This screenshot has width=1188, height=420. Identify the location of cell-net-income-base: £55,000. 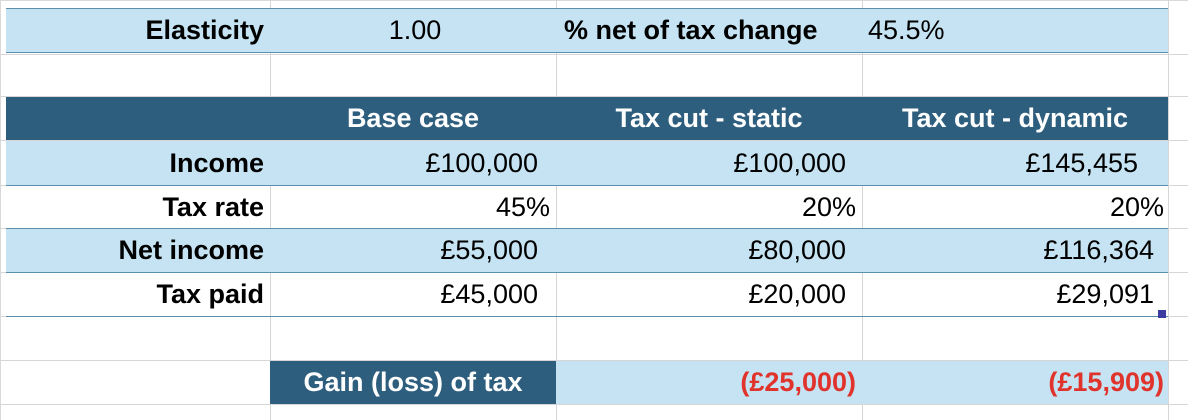
(489, 250).